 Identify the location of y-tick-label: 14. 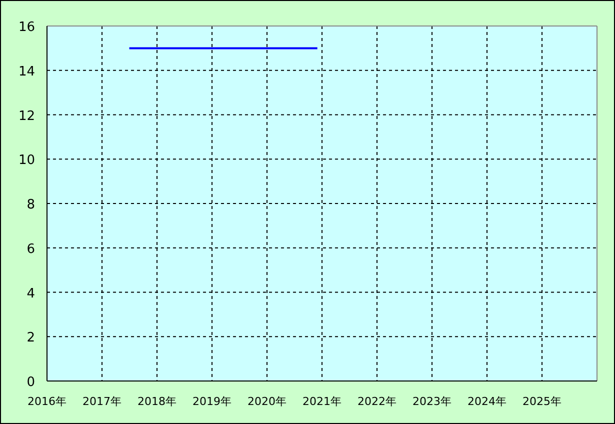
(26, 72).